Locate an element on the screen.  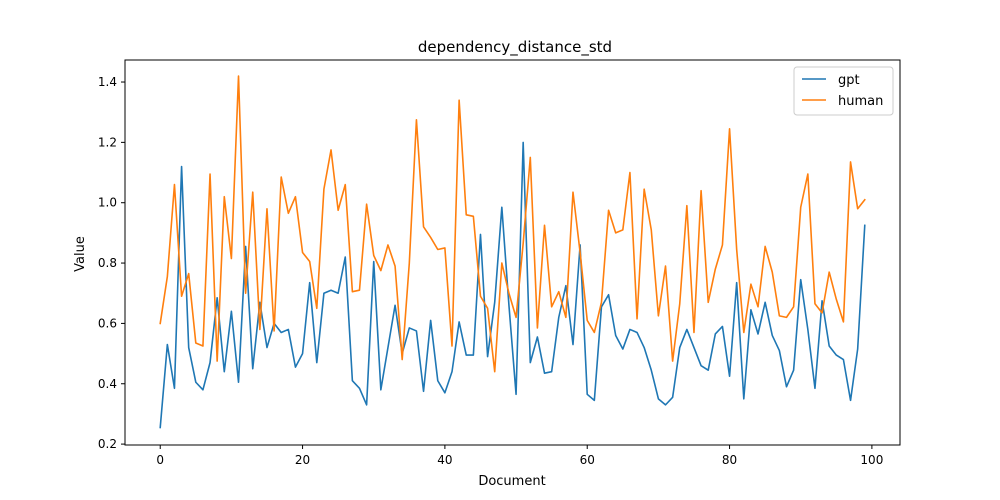
y-tick-label: 1.4 is located at coordinates (107, 82).